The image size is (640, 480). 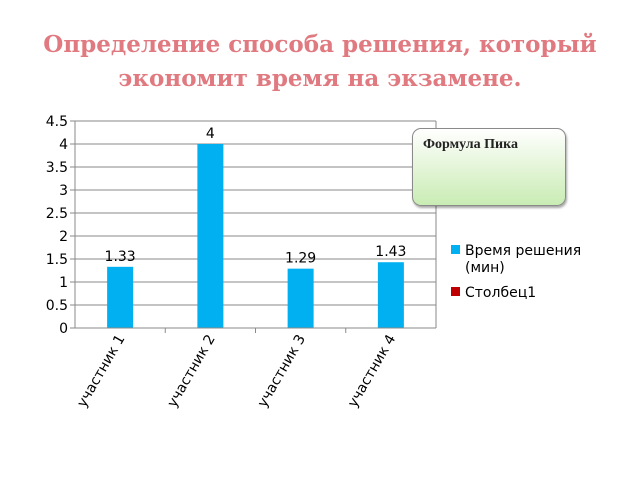 I want to click on legend-label: Столбец1, so click(x=500, y=293).